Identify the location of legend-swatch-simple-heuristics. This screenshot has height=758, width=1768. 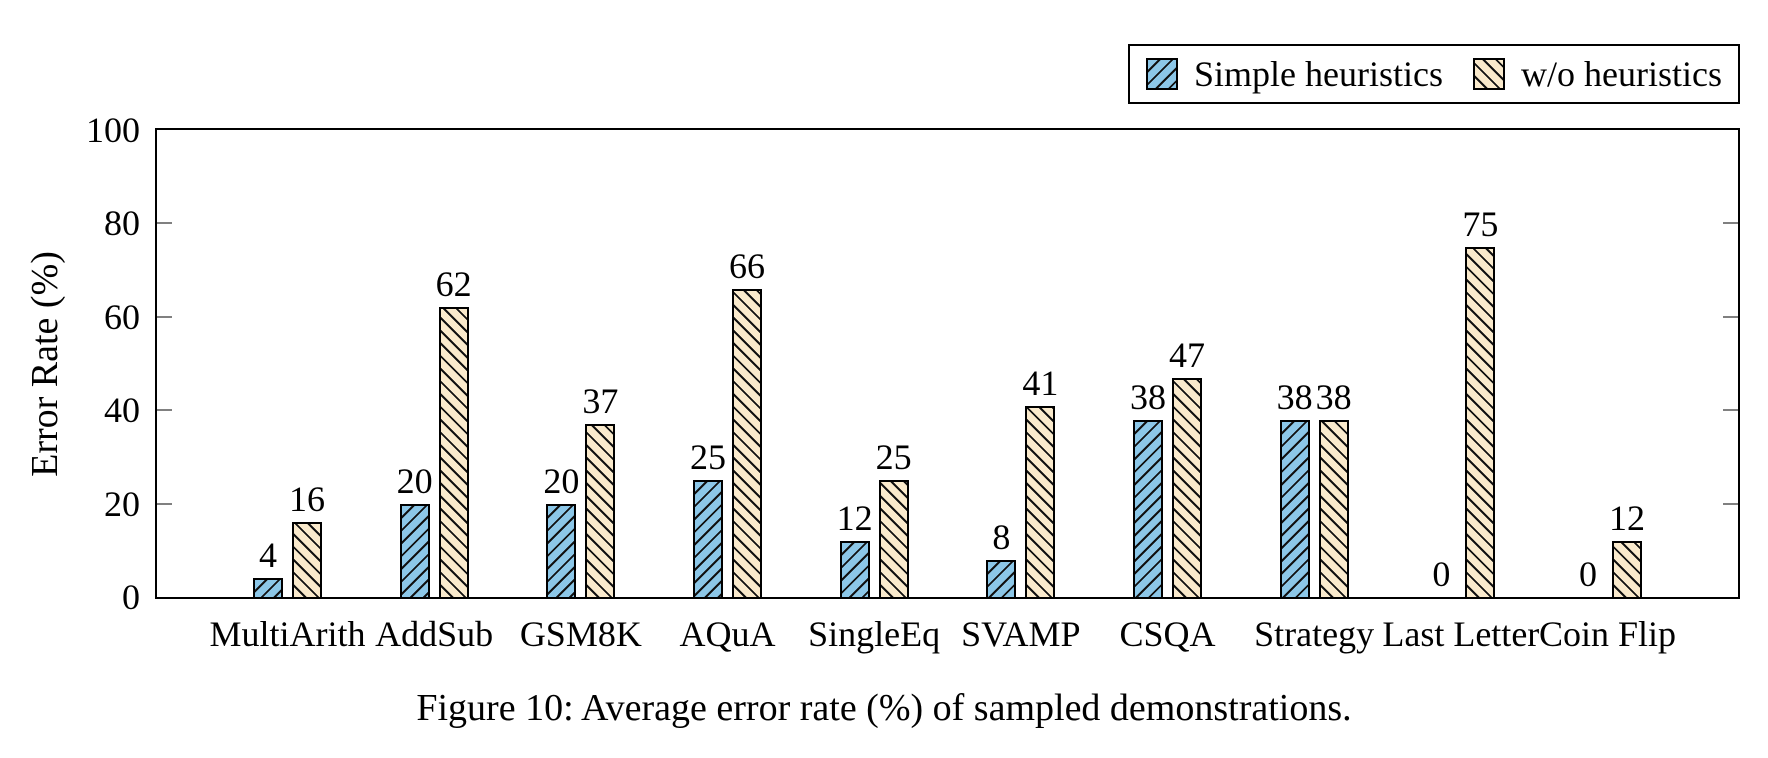
(1162, 74).